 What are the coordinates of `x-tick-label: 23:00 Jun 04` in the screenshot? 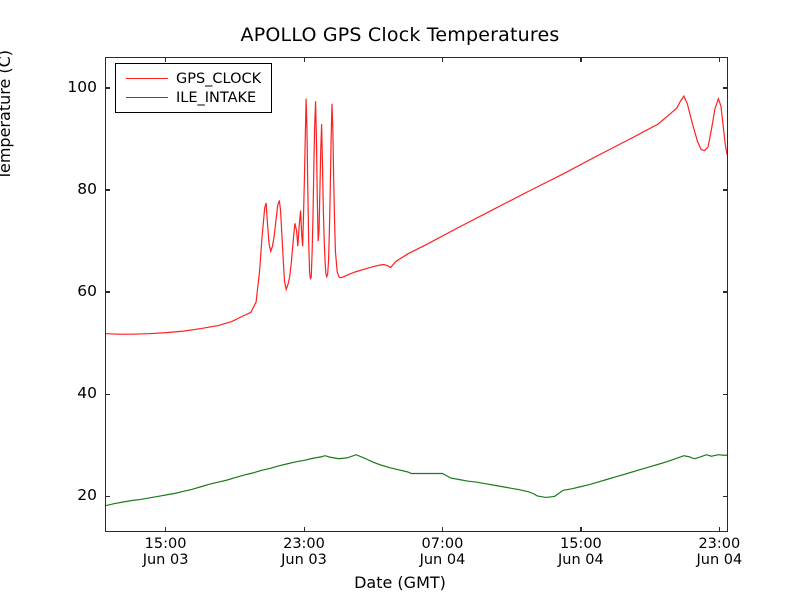 It's located at (719, 552).